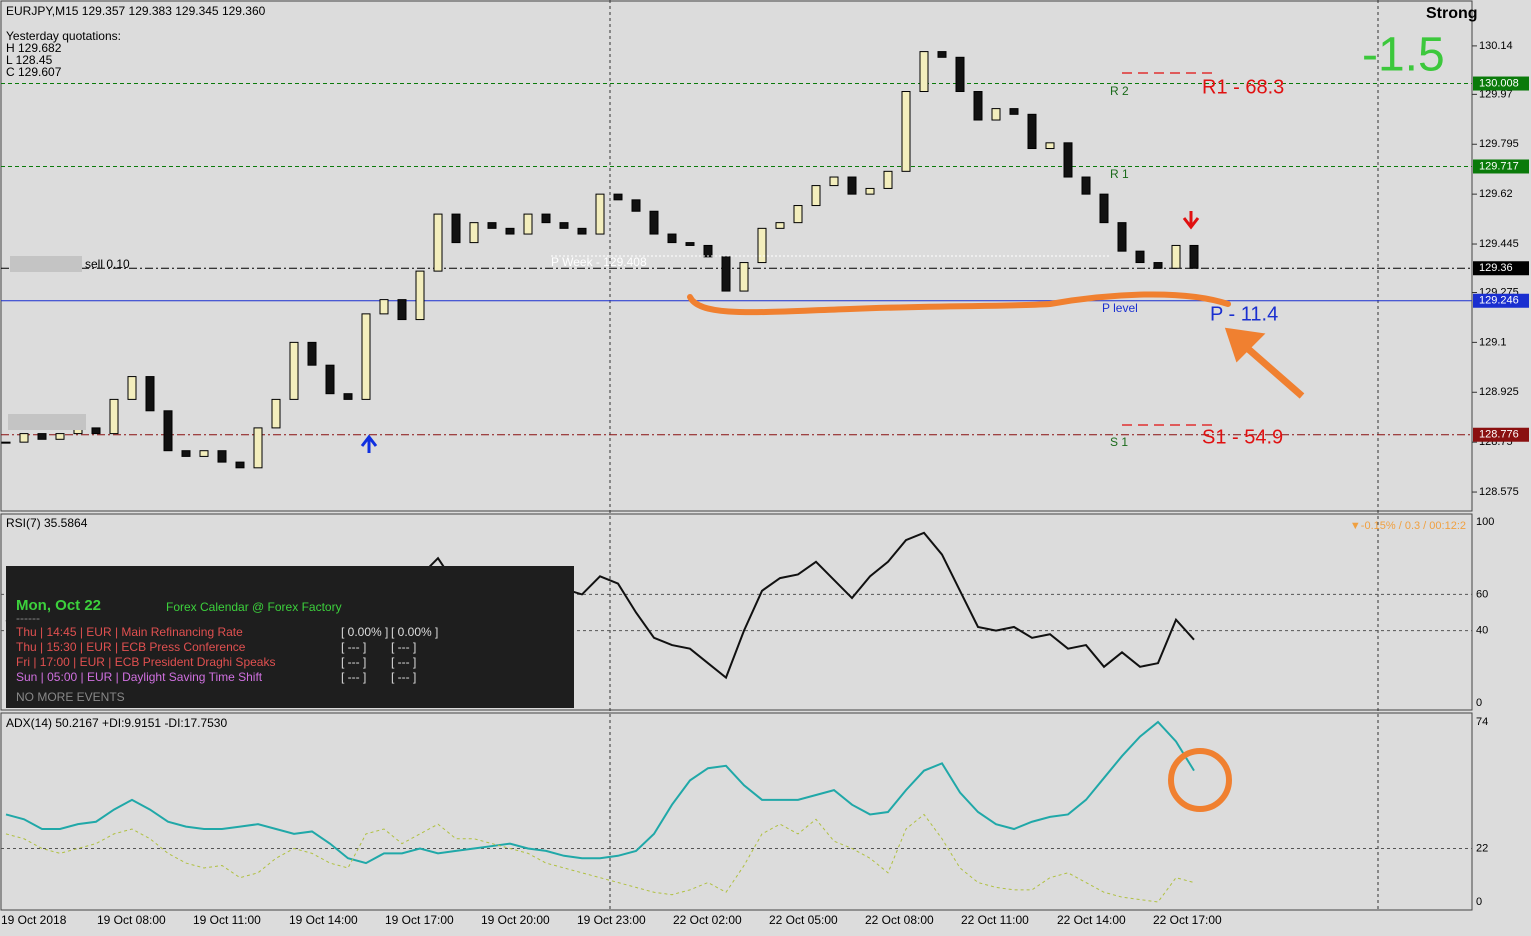 The width and height of the screenshot is (1531, 936). I want to click on y-tick-label: 74, so click(1482, 722).